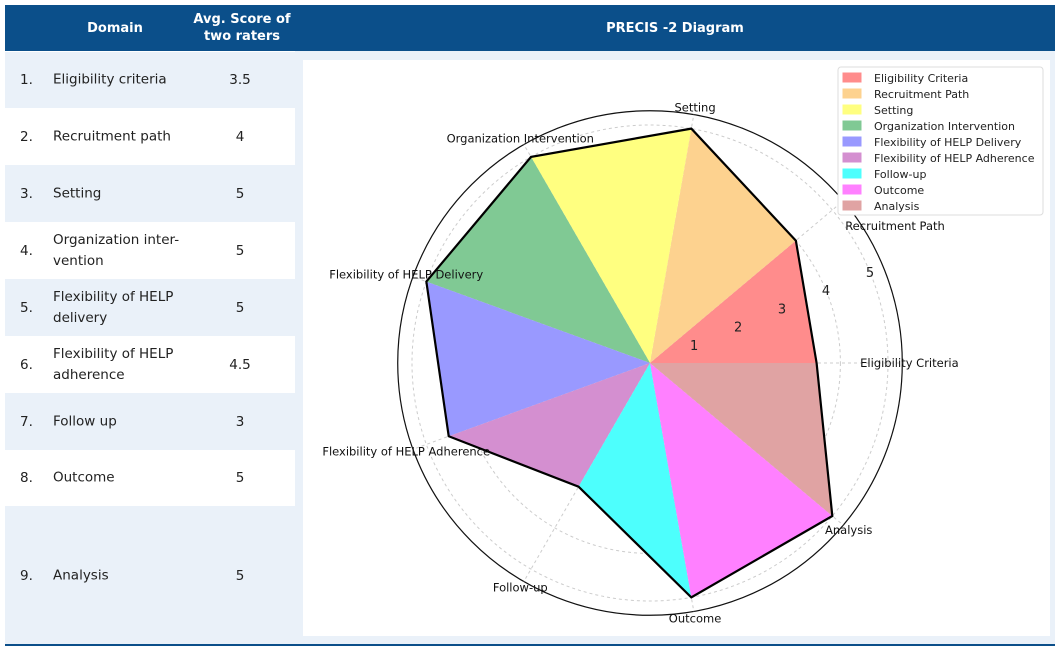  Describe the element at coordinates (921, 78) in the screenshot. I see `legend-label: Eligibility Criteria` at that location.